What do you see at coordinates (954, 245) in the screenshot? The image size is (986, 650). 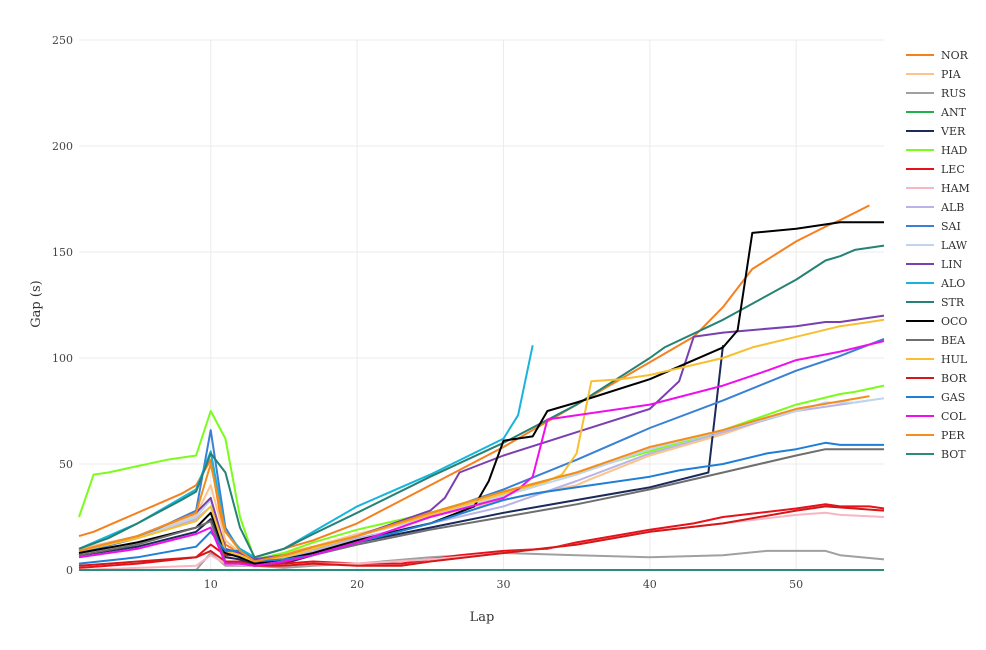 I see `legend-label: LAW` at bounding box center [954, 245].